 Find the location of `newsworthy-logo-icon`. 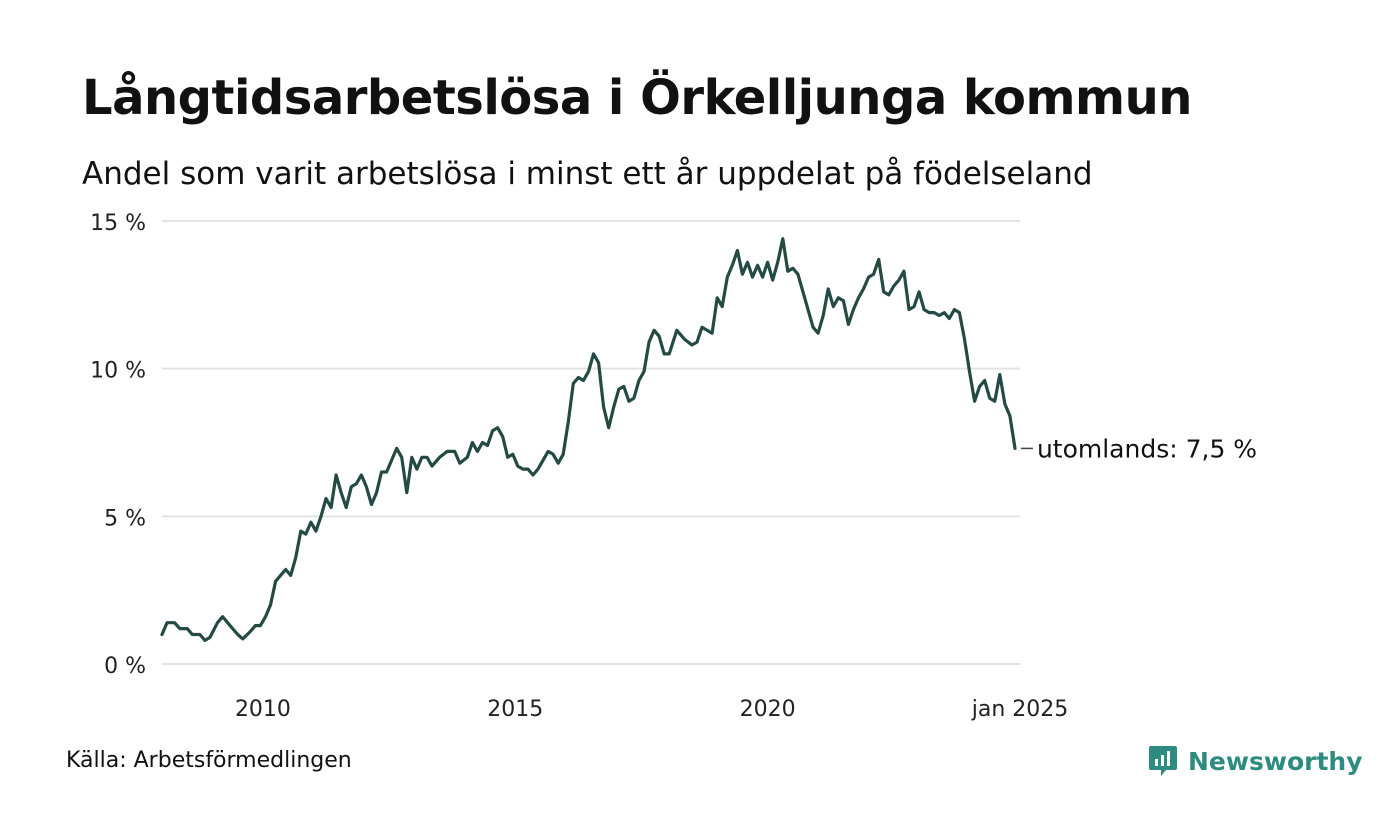

newsworthy-logo-icon is located at coordinates (1163, 761).